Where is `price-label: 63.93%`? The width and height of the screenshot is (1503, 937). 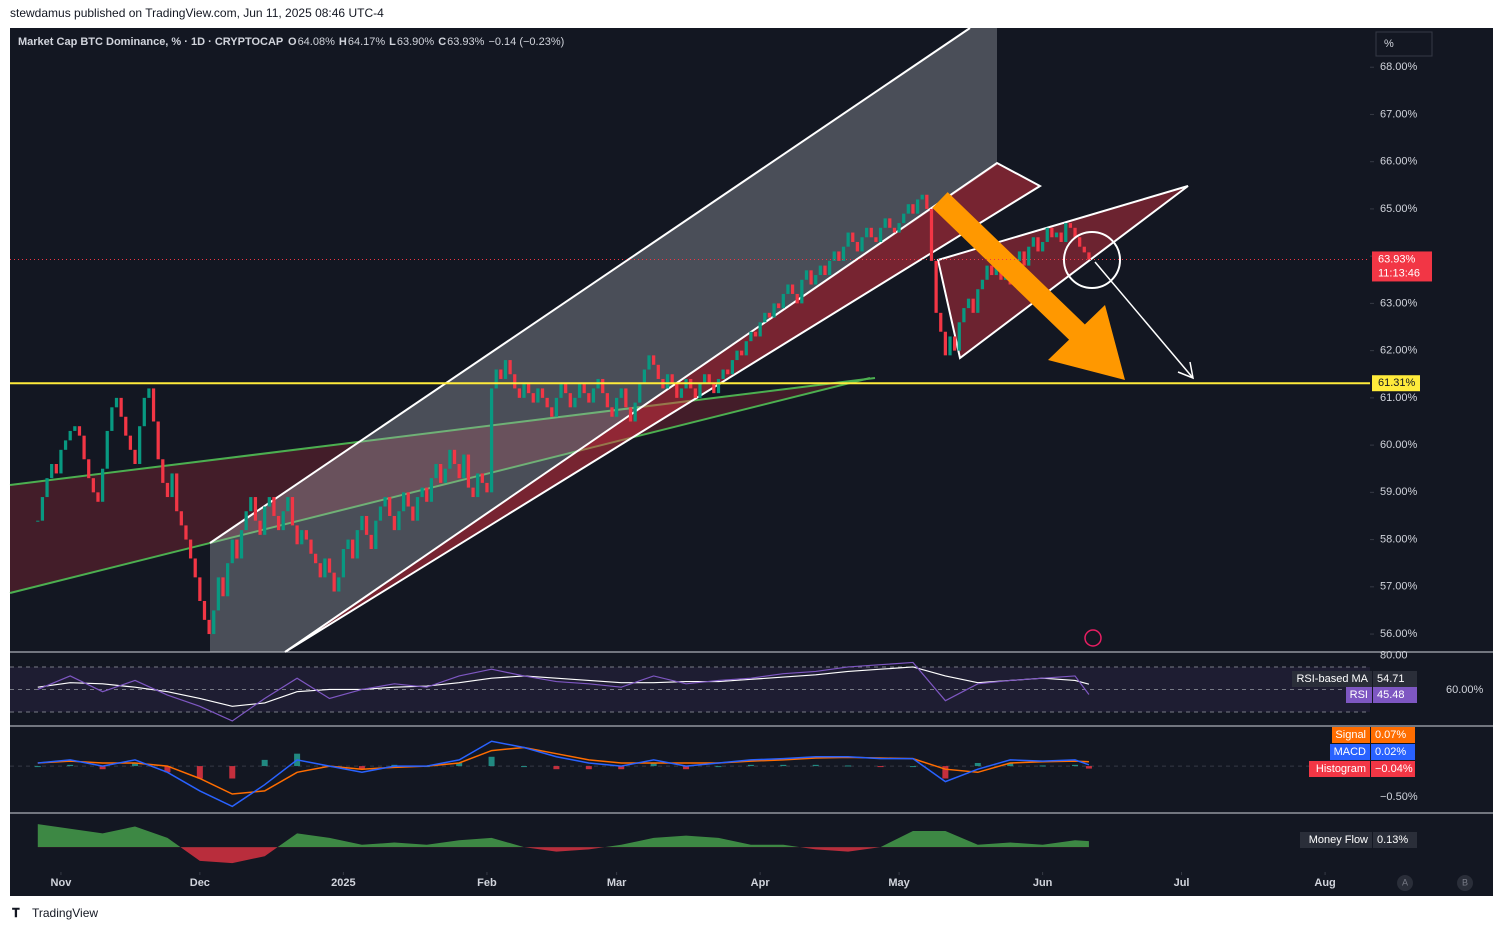 price-label: 63.93% is located at coordinates (1397, 259).